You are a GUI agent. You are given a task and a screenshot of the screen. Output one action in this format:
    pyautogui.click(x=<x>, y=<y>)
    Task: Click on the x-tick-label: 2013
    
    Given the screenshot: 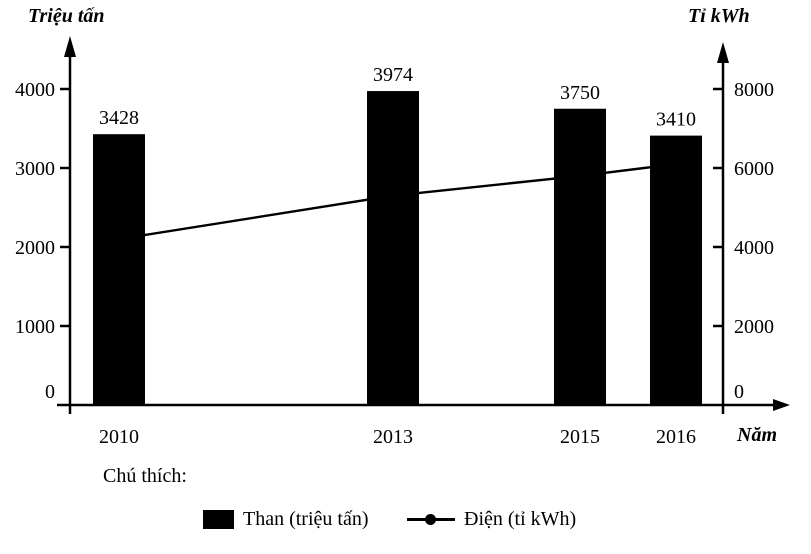 What is the action you would take?
    pyautogui.click(x=393, y=437)
    